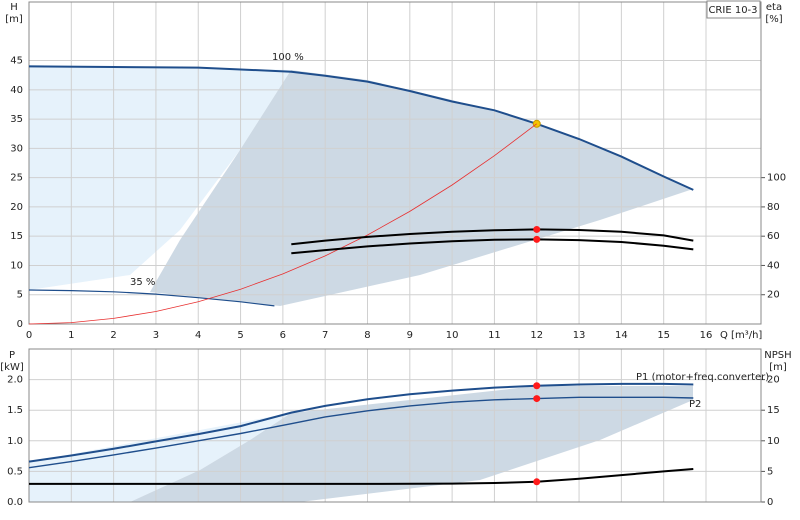 The height and width of the screenshot is (520, 800). I want to click on x-axis-title: Q [m³/h], so click(741, 335).